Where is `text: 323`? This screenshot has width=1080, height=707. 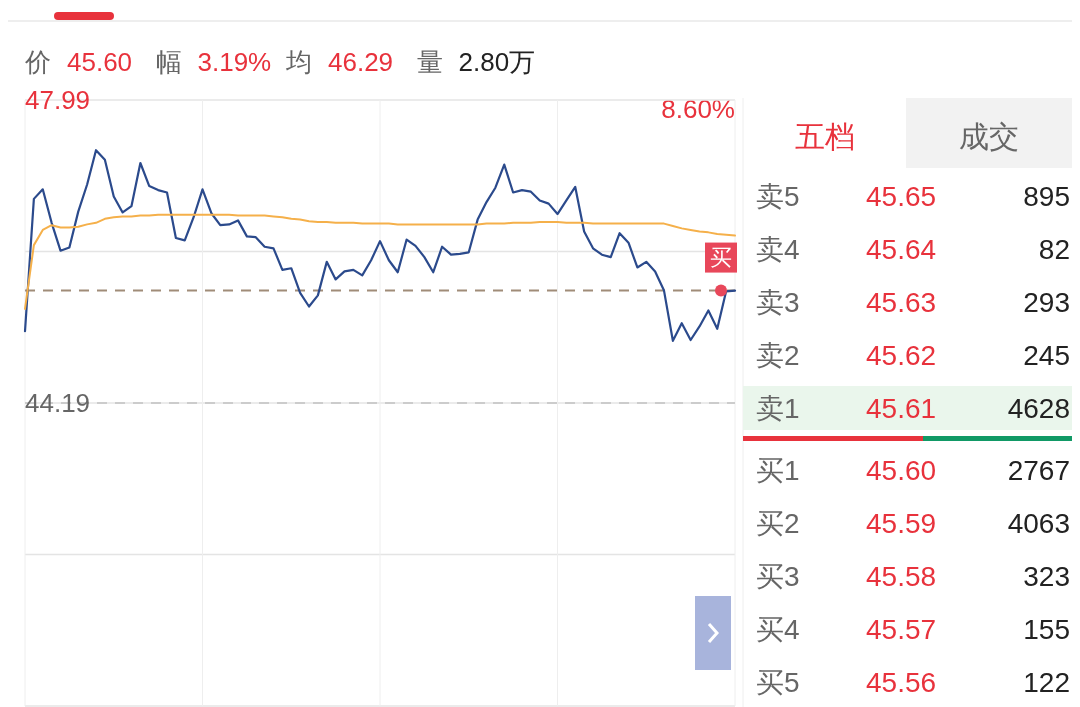
text: 323 is located at coordinates (1046, 576).